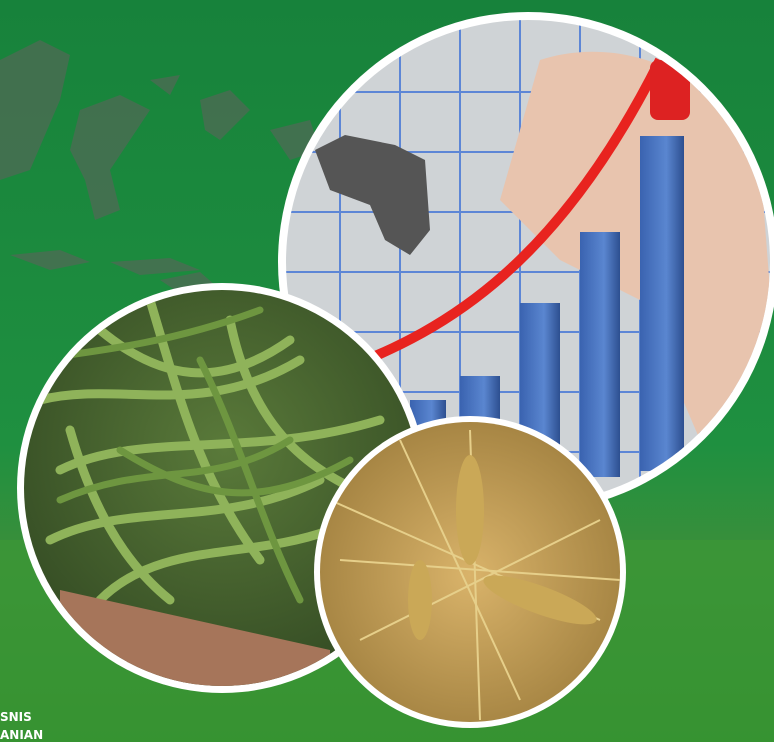  What do you see at coordinates (21, 735) in the screenshot?
I see `caption-line: ANIAN` at bounding box center [21, 735].